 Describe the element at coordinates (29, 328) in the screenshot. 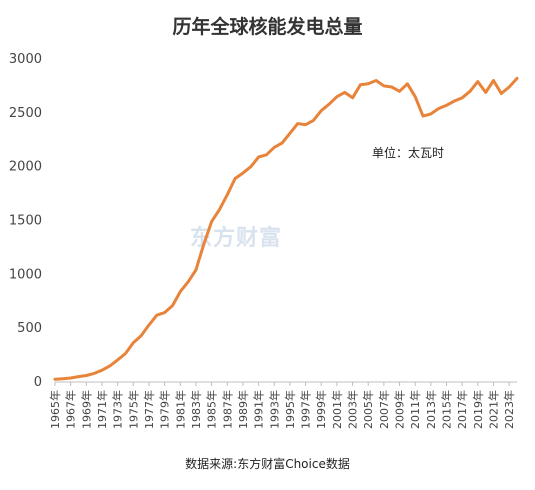

I see `y-tick-label: 500` at that location.